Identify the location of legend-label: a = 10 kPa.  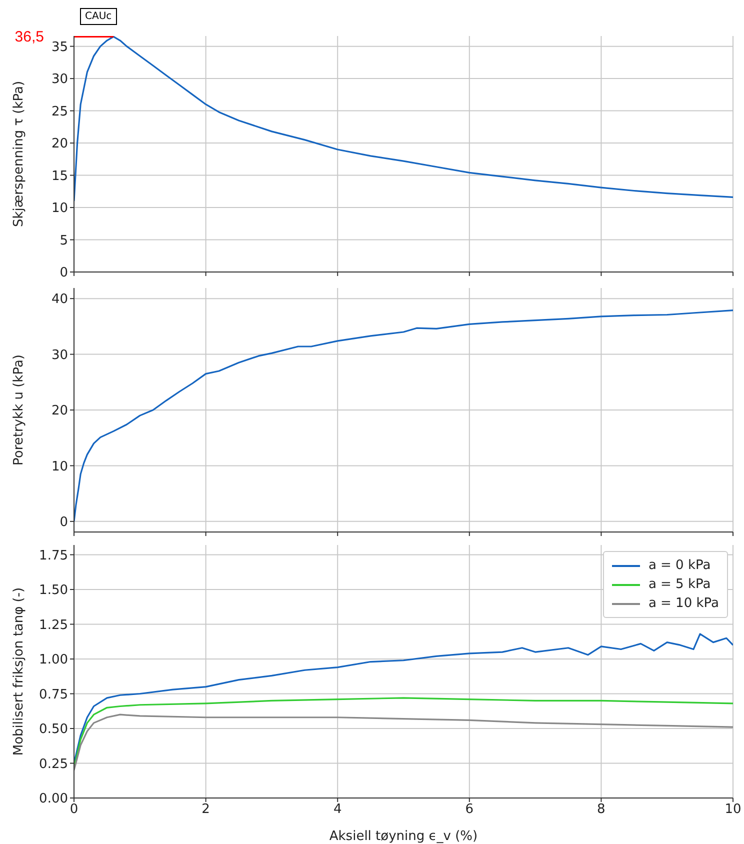
(683, 604).